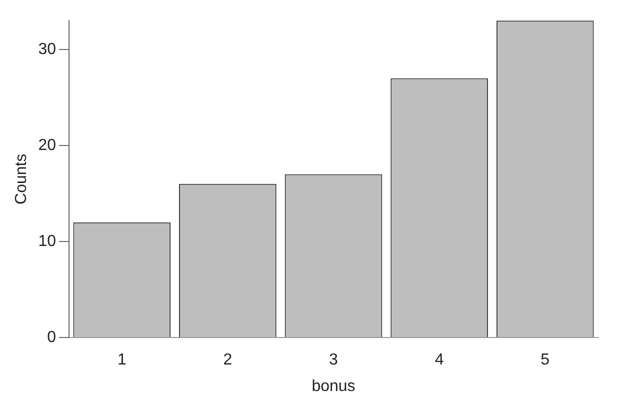 This screenshot has width=619, height=412. What do you see at coordinates (47, 145) in the screenshot?
I see `y-tick-label: 20` at bounding box center [47, 145].